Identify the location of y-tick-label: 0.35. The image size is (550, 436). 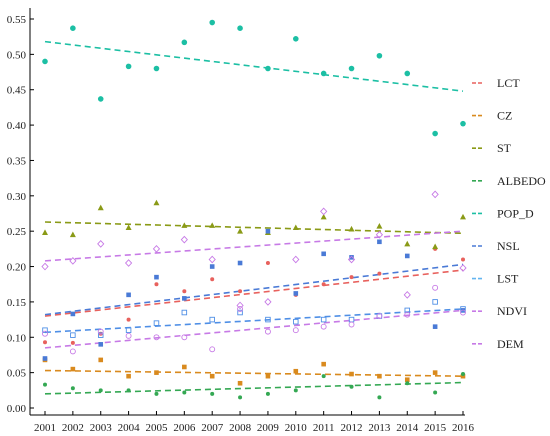
(17, 161).